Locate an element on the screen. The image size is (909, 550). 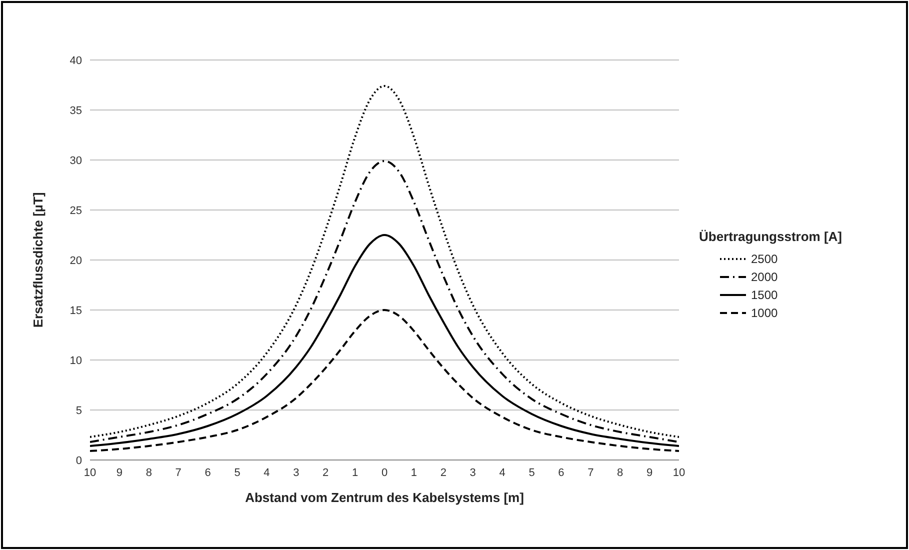
y-tick-label: 35 is located at coordinates (76, 110).